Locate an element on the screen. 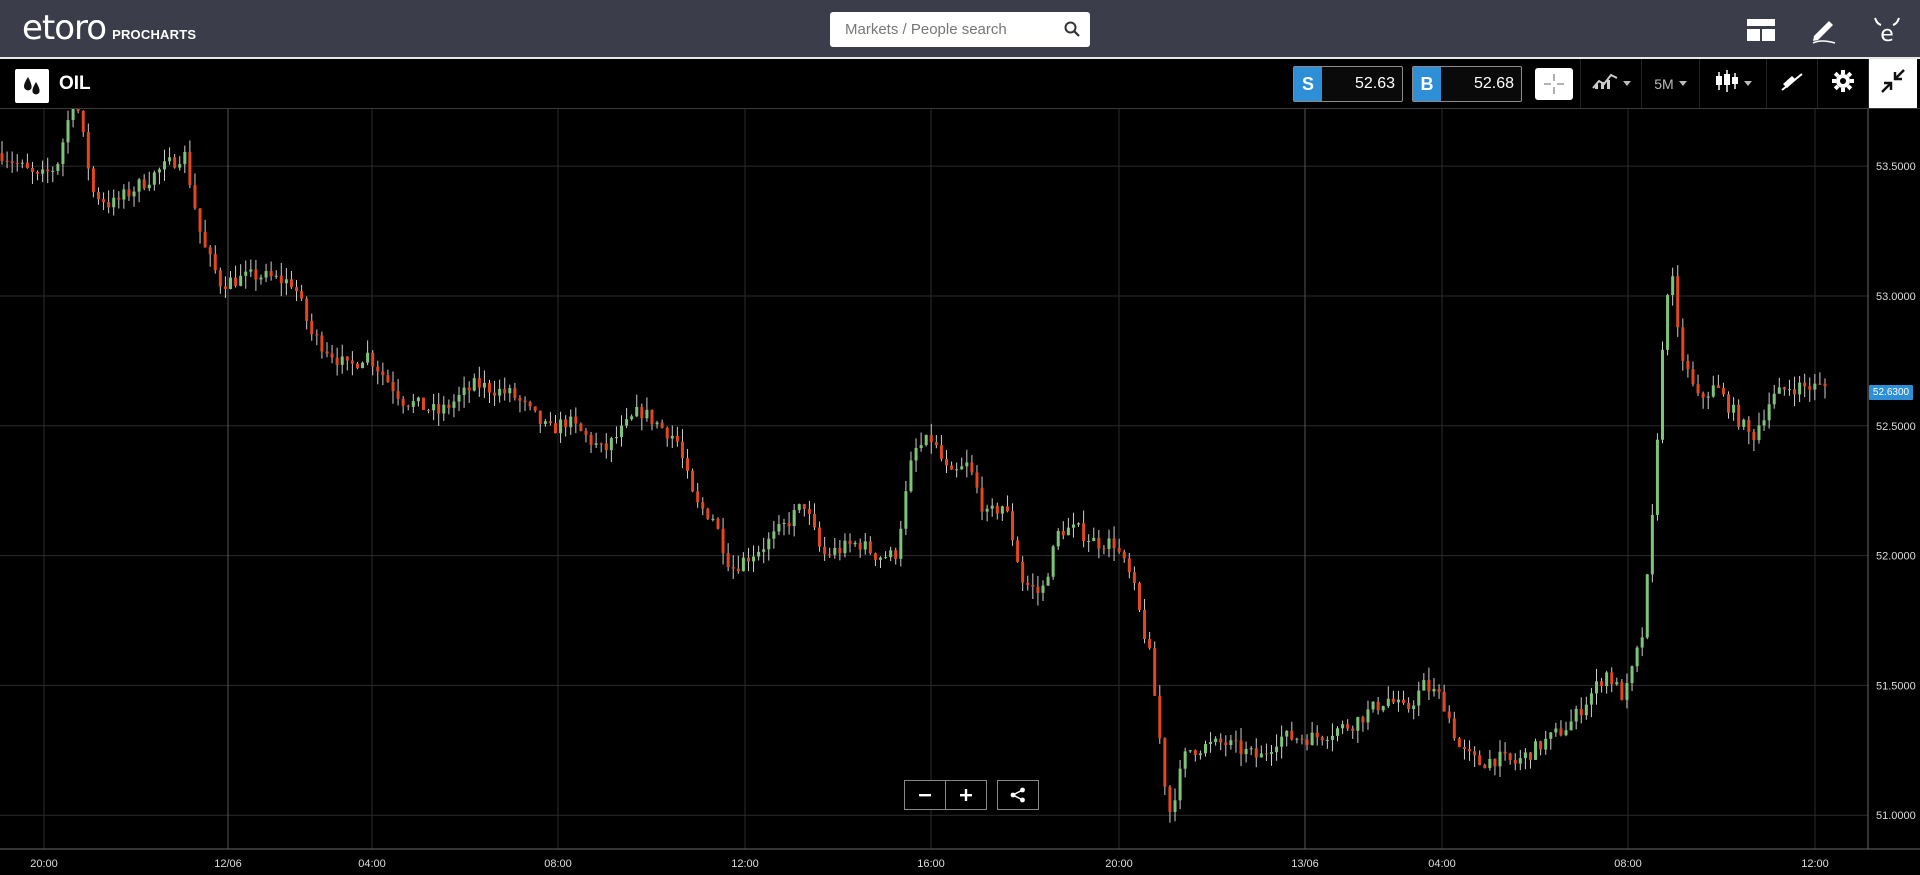 This screenshot has width=1920, height=875. zoom-out-button is located at coordinates (925, 795).